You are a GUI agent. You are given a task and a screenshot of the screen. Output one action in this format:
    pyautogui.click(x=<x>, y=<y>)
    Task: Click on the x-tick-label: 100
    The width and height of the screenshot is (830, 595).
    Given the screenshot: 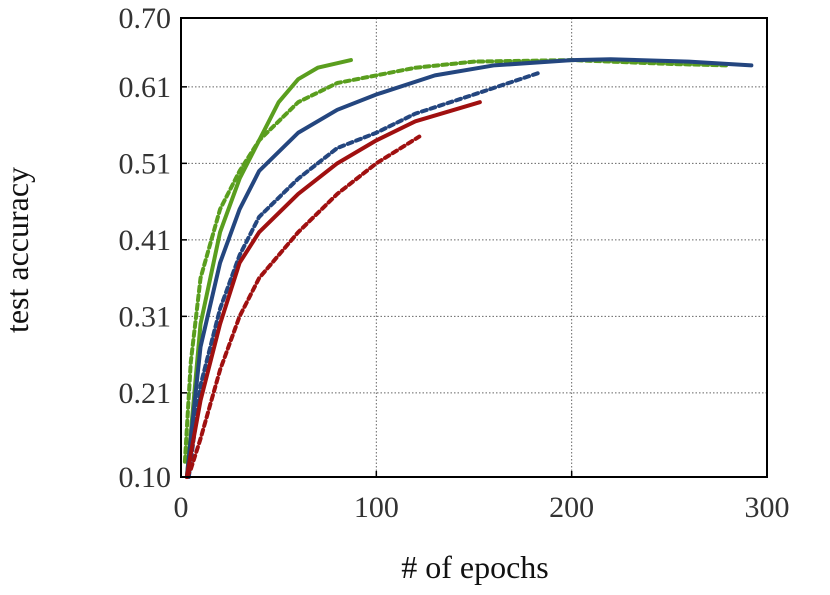 What is the action you would take?
    pyautogui.click(x=376, y=507)
    